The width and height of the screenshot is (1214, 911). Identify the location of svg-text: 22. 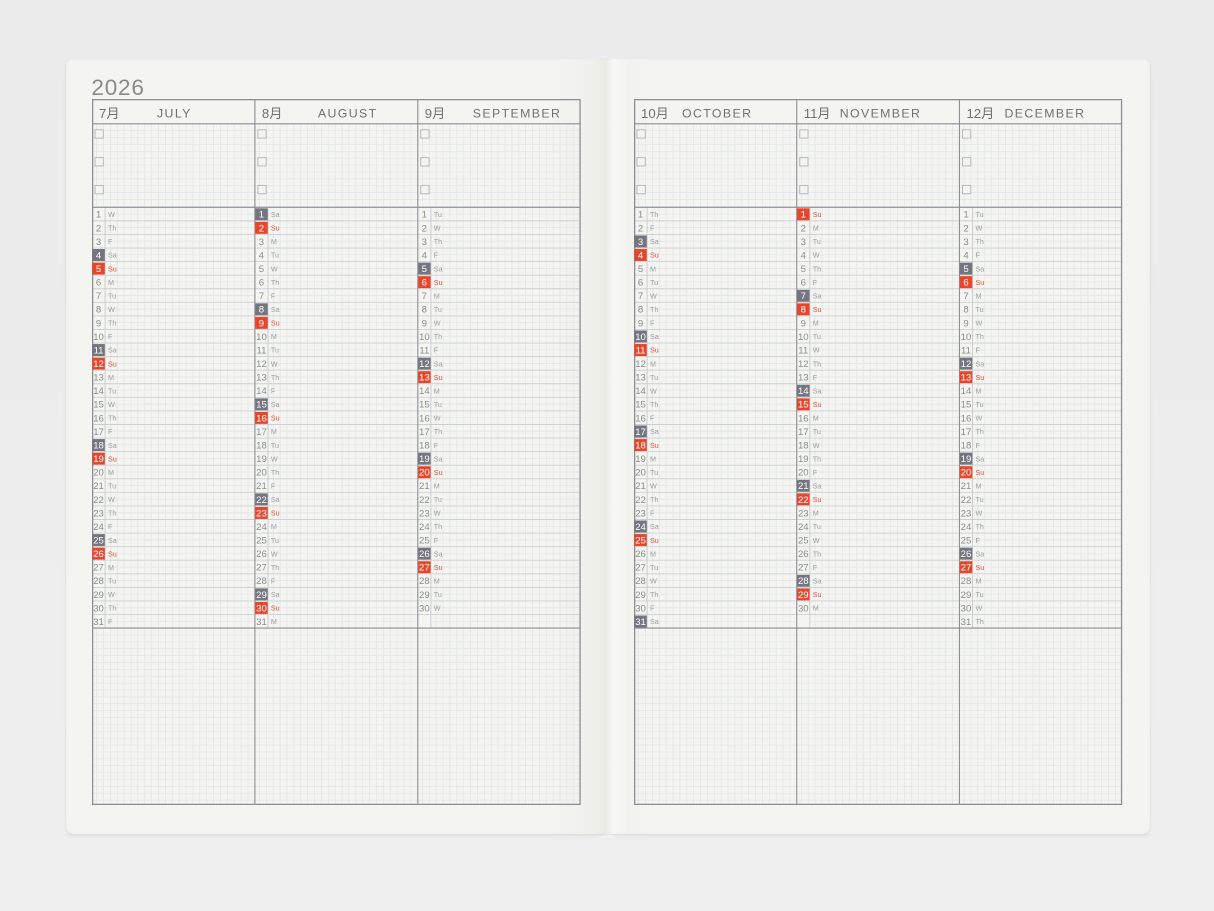
(424, 500).